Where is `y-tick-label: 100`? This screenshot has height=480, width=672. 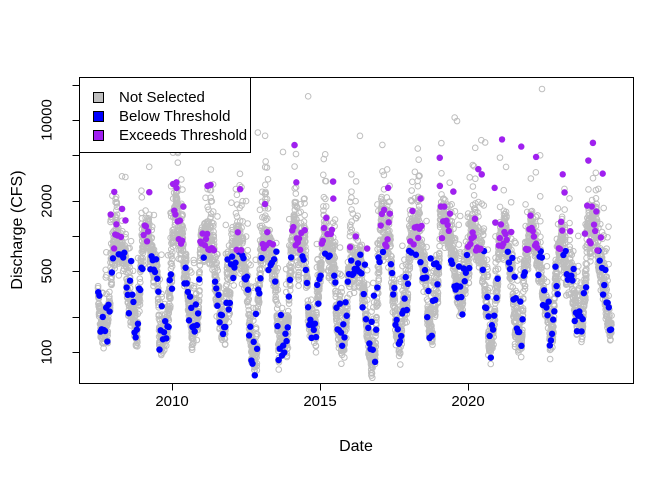 y-tick-label: 100 is located at coordinates (47, 352).